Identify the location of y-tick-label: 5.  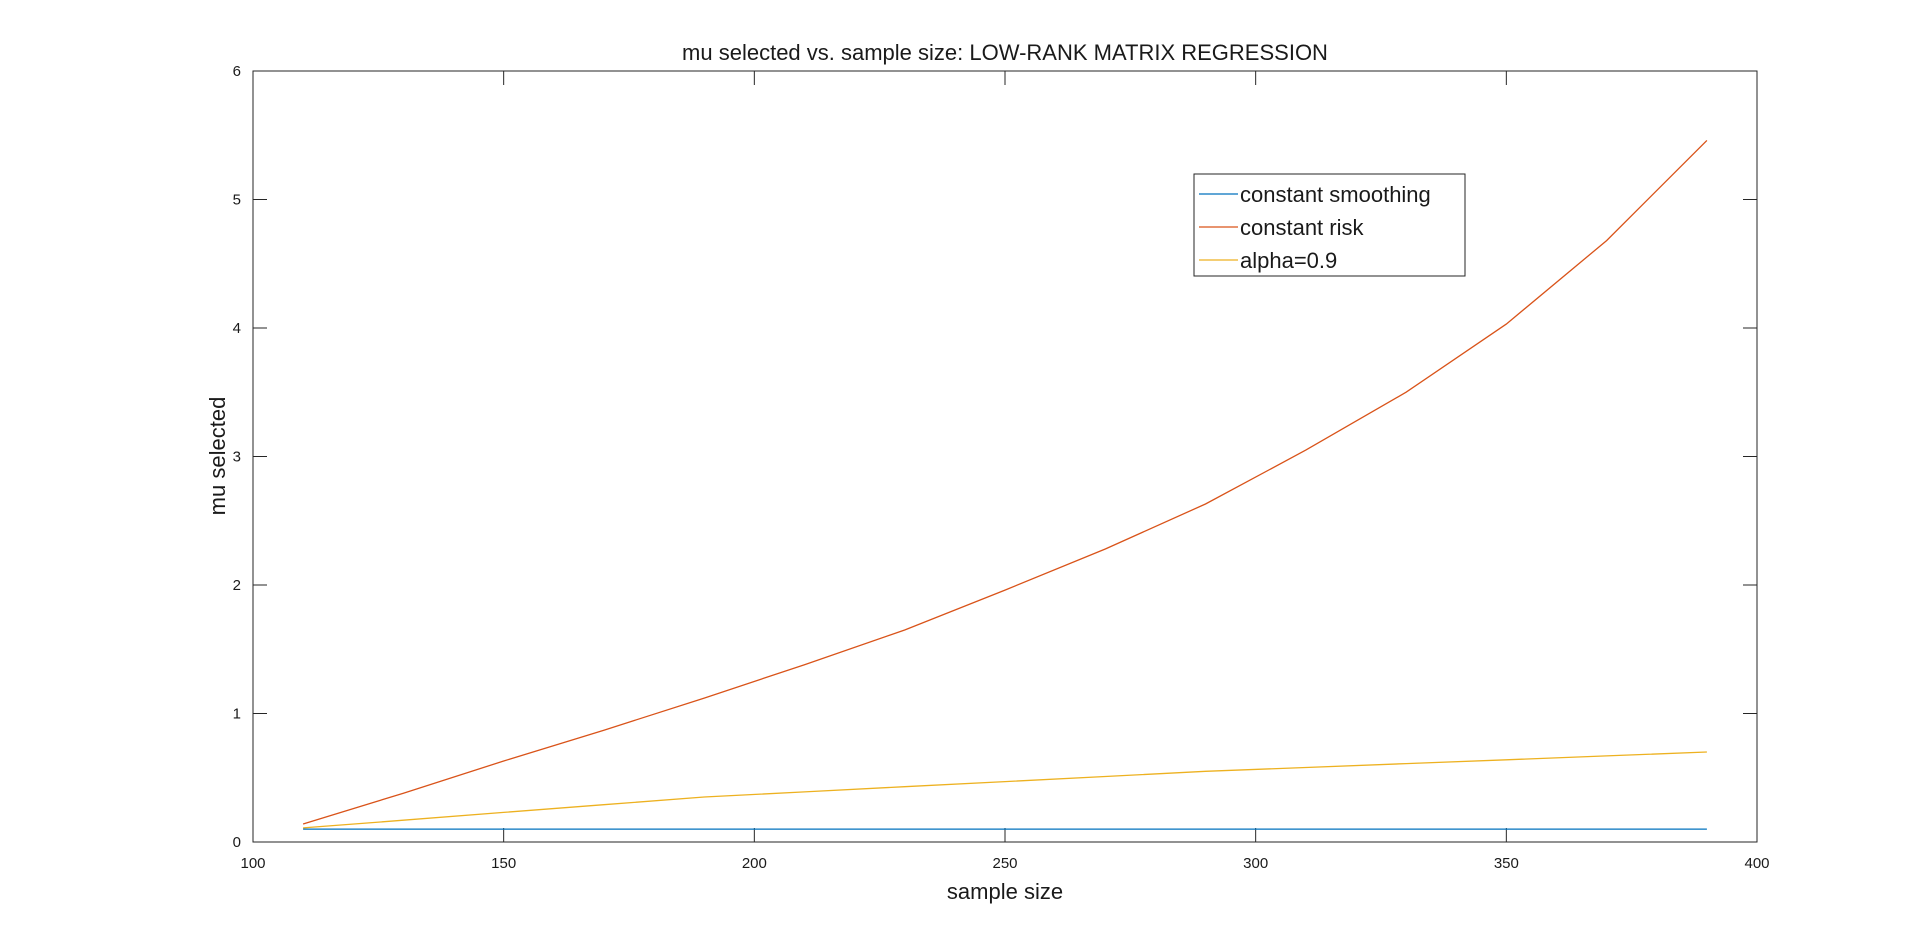
(237, 200).